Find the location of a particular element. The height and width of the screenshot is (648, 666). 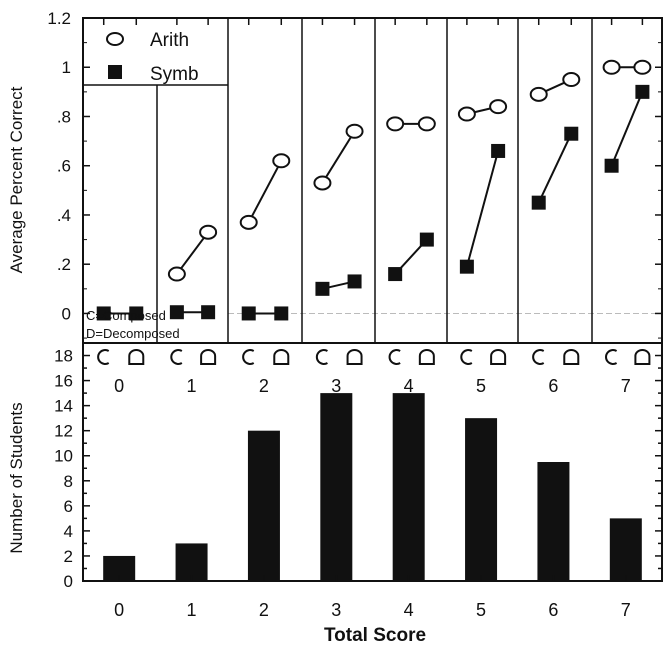

bottom-y-tick-label: 10 is located at coordinates (63, 456).